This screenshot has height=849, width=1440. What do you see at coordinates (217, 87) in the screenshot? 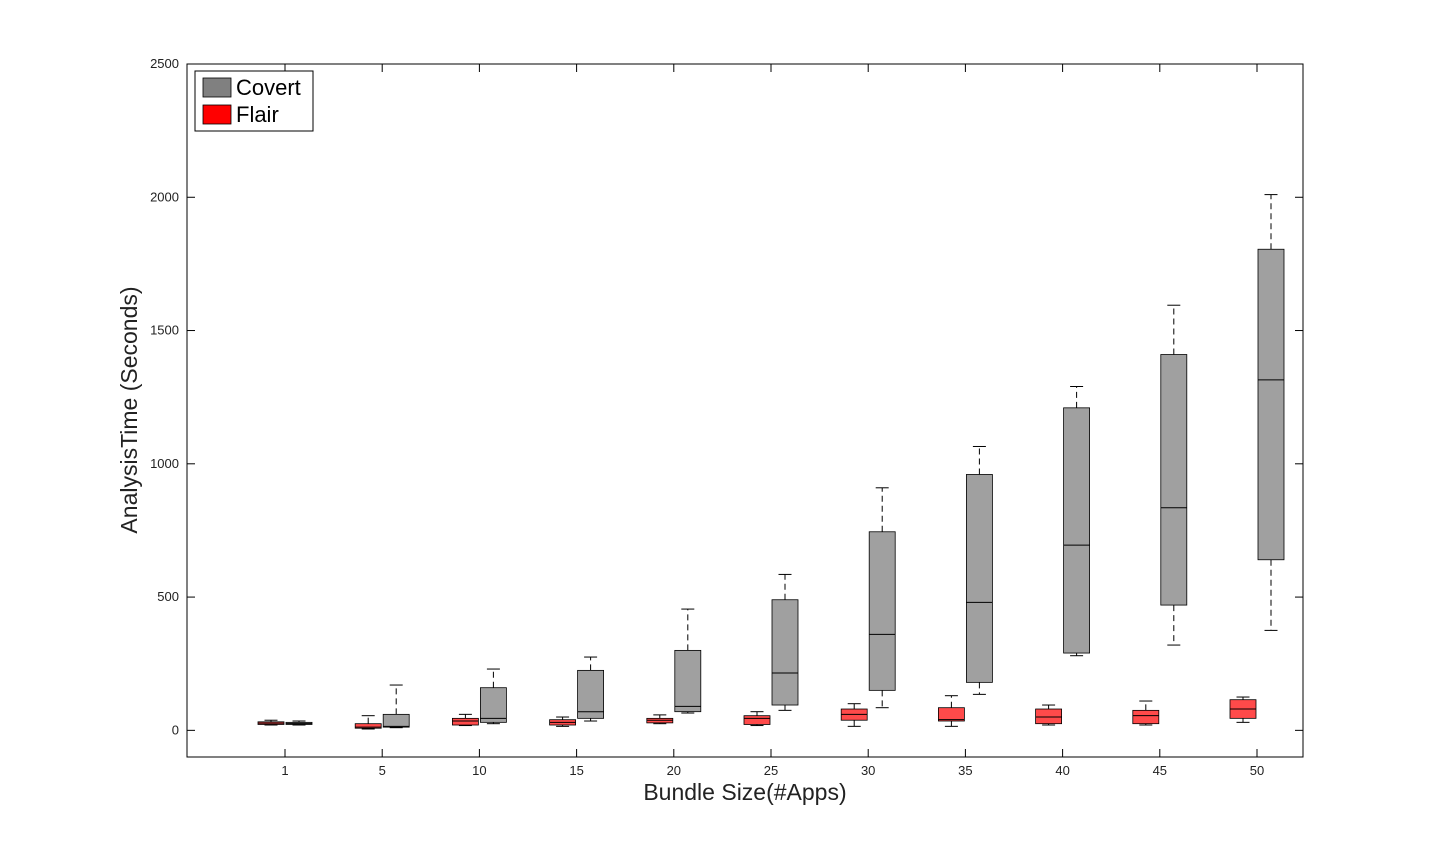
I see `legend-swatch-covert` at bounding box center [217, 87].